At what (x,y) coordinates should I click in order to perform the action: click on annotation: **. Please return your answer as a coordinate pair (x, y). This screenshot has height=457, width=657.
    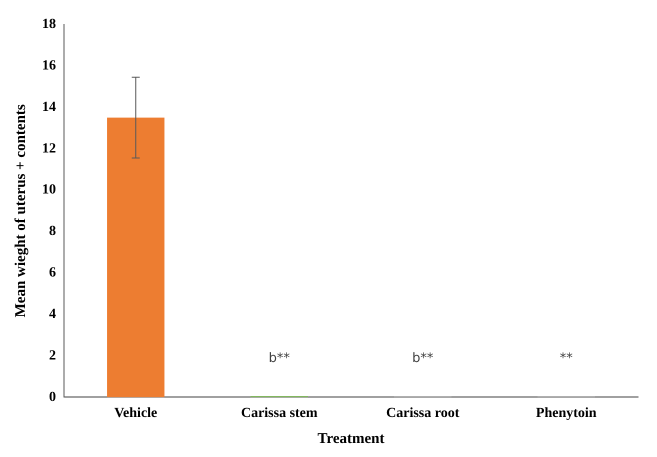
    Looking at the image, I should click on (567, 358).